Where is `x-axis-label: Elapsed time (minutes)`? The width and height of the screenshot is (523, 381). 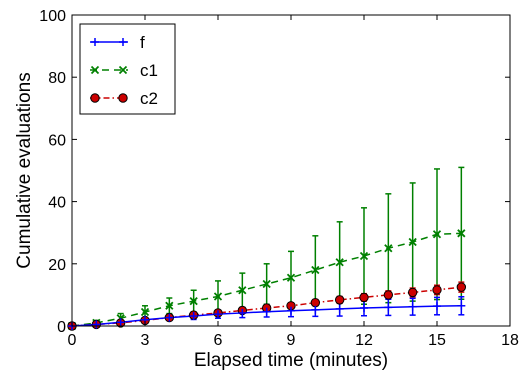
x-axis-label: Elapsed time (minutes) is located at coordinates (291, 360).